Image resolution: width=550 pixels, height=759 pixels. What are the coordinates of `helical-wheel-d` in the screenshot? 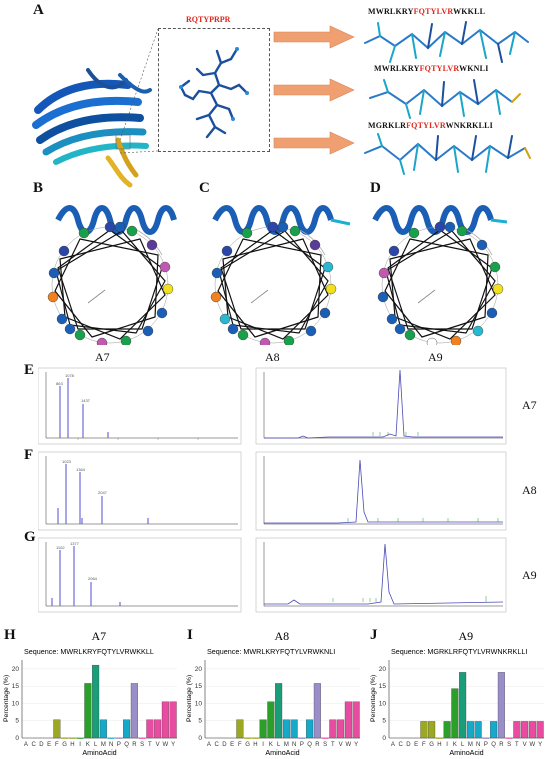 It's located at (440, 283).